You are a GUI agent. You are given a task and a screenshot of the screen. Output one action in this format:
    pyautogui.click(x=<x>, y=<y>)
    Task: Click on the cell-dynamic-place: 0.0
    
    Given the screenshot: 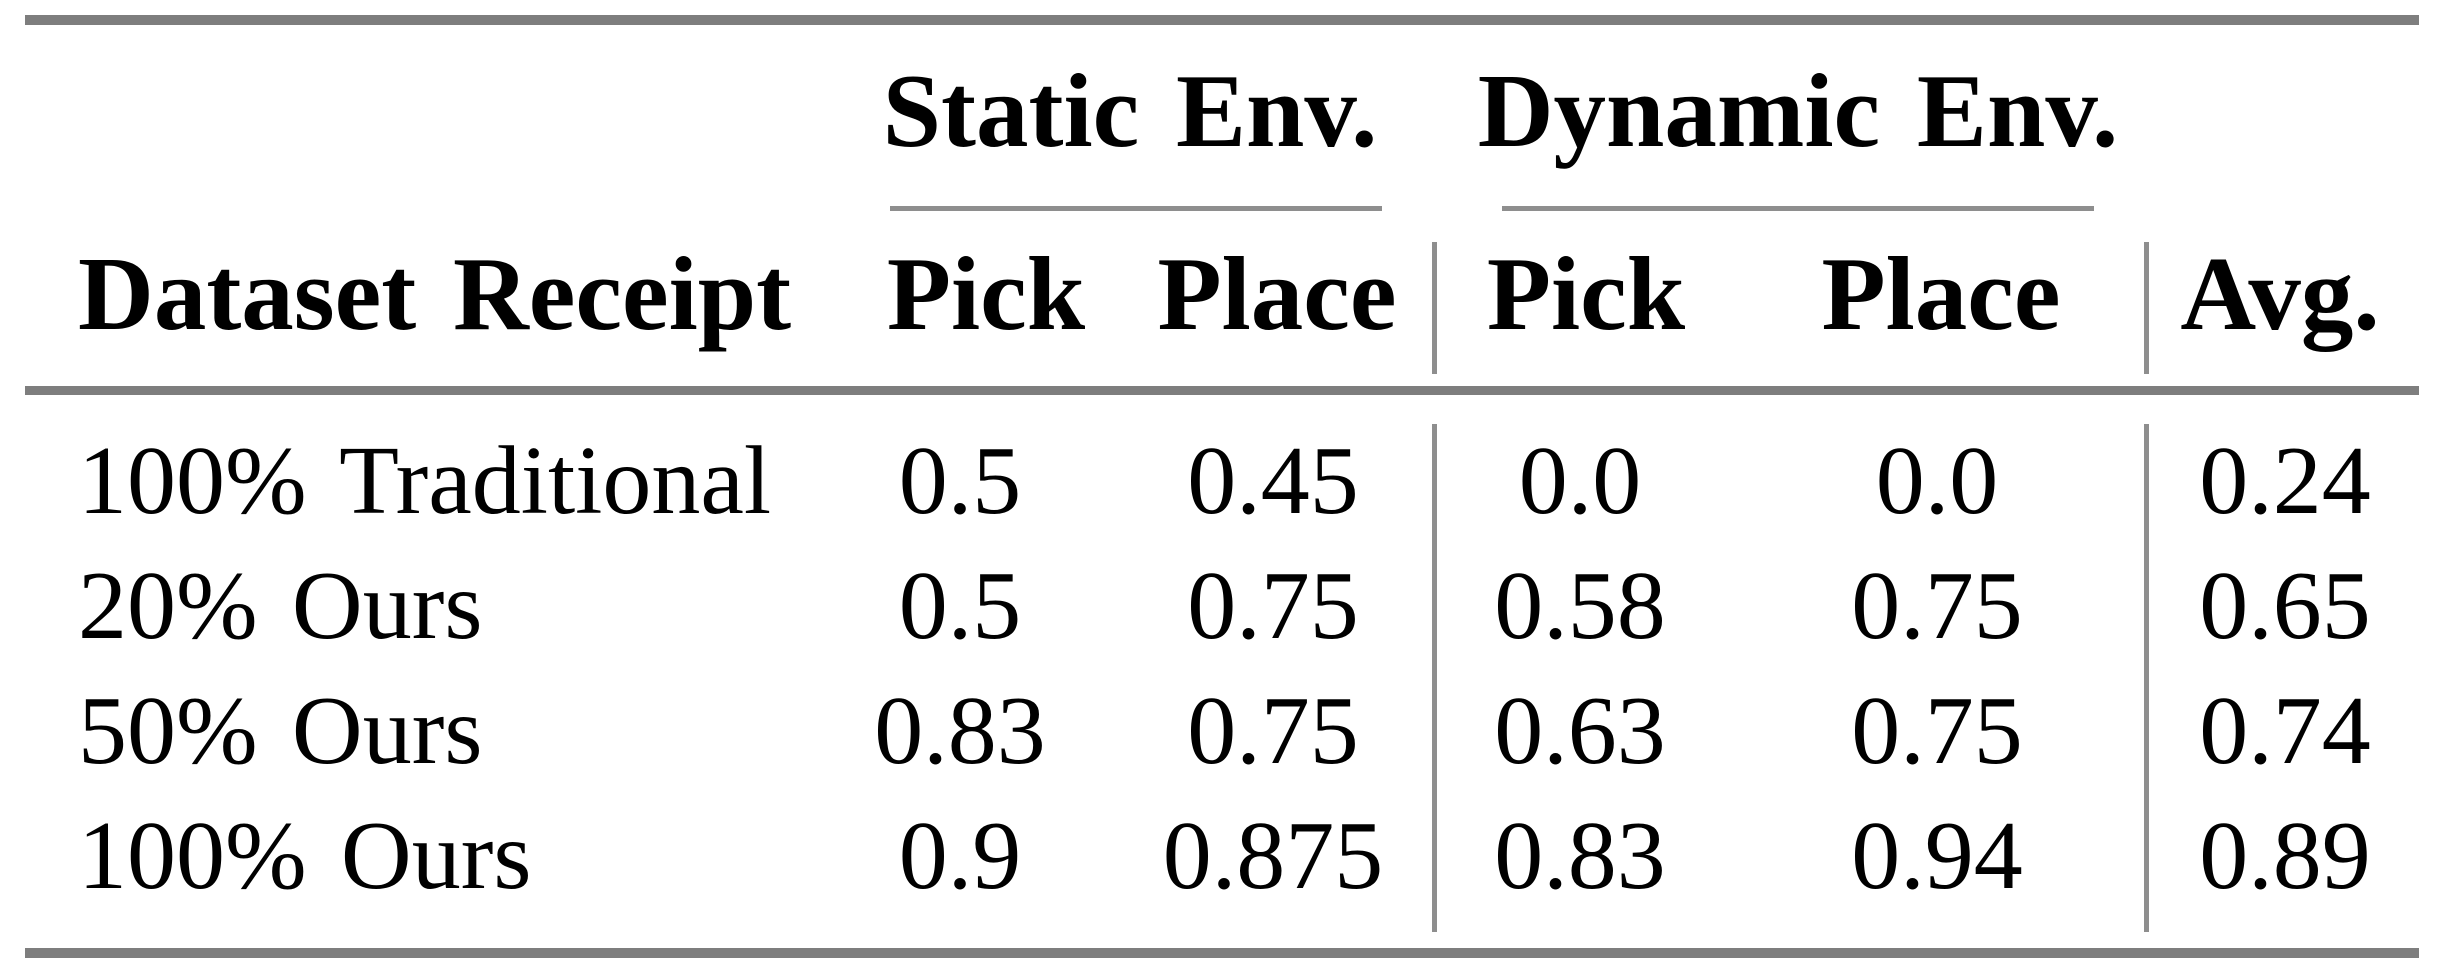 What is the action you would take?
    pyautogui.click(x=1937, y=481)
    